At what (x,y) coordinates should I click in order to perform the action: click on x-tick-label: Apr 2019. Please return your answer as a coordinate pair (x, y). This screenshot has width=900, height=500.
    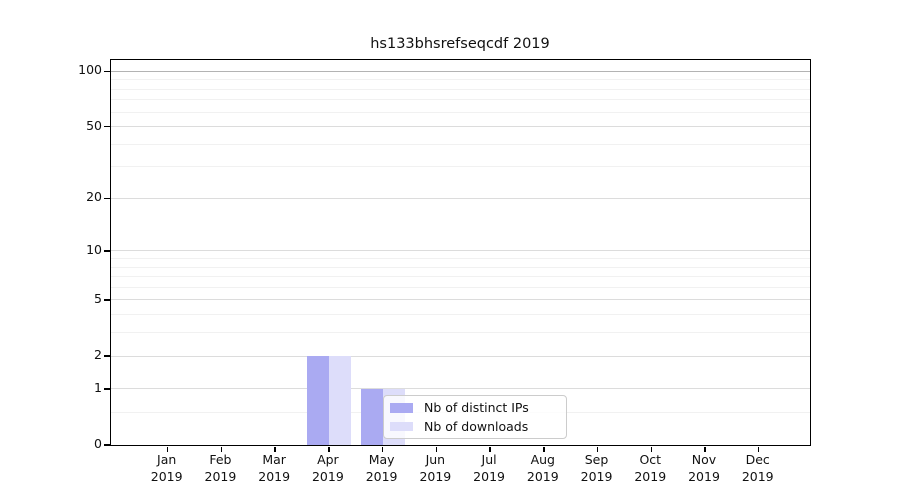
    Looking at the image, I should click on (328, 468).